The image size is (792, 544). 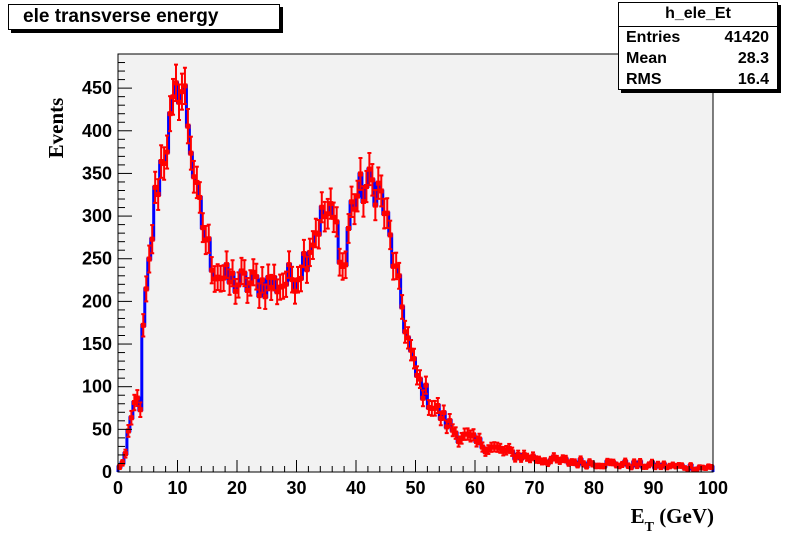 What do you see at coordinates (698, 37) in the screenshot?
I see `stats-row-entries: Entries 41420` at bounding box center [698, 37].